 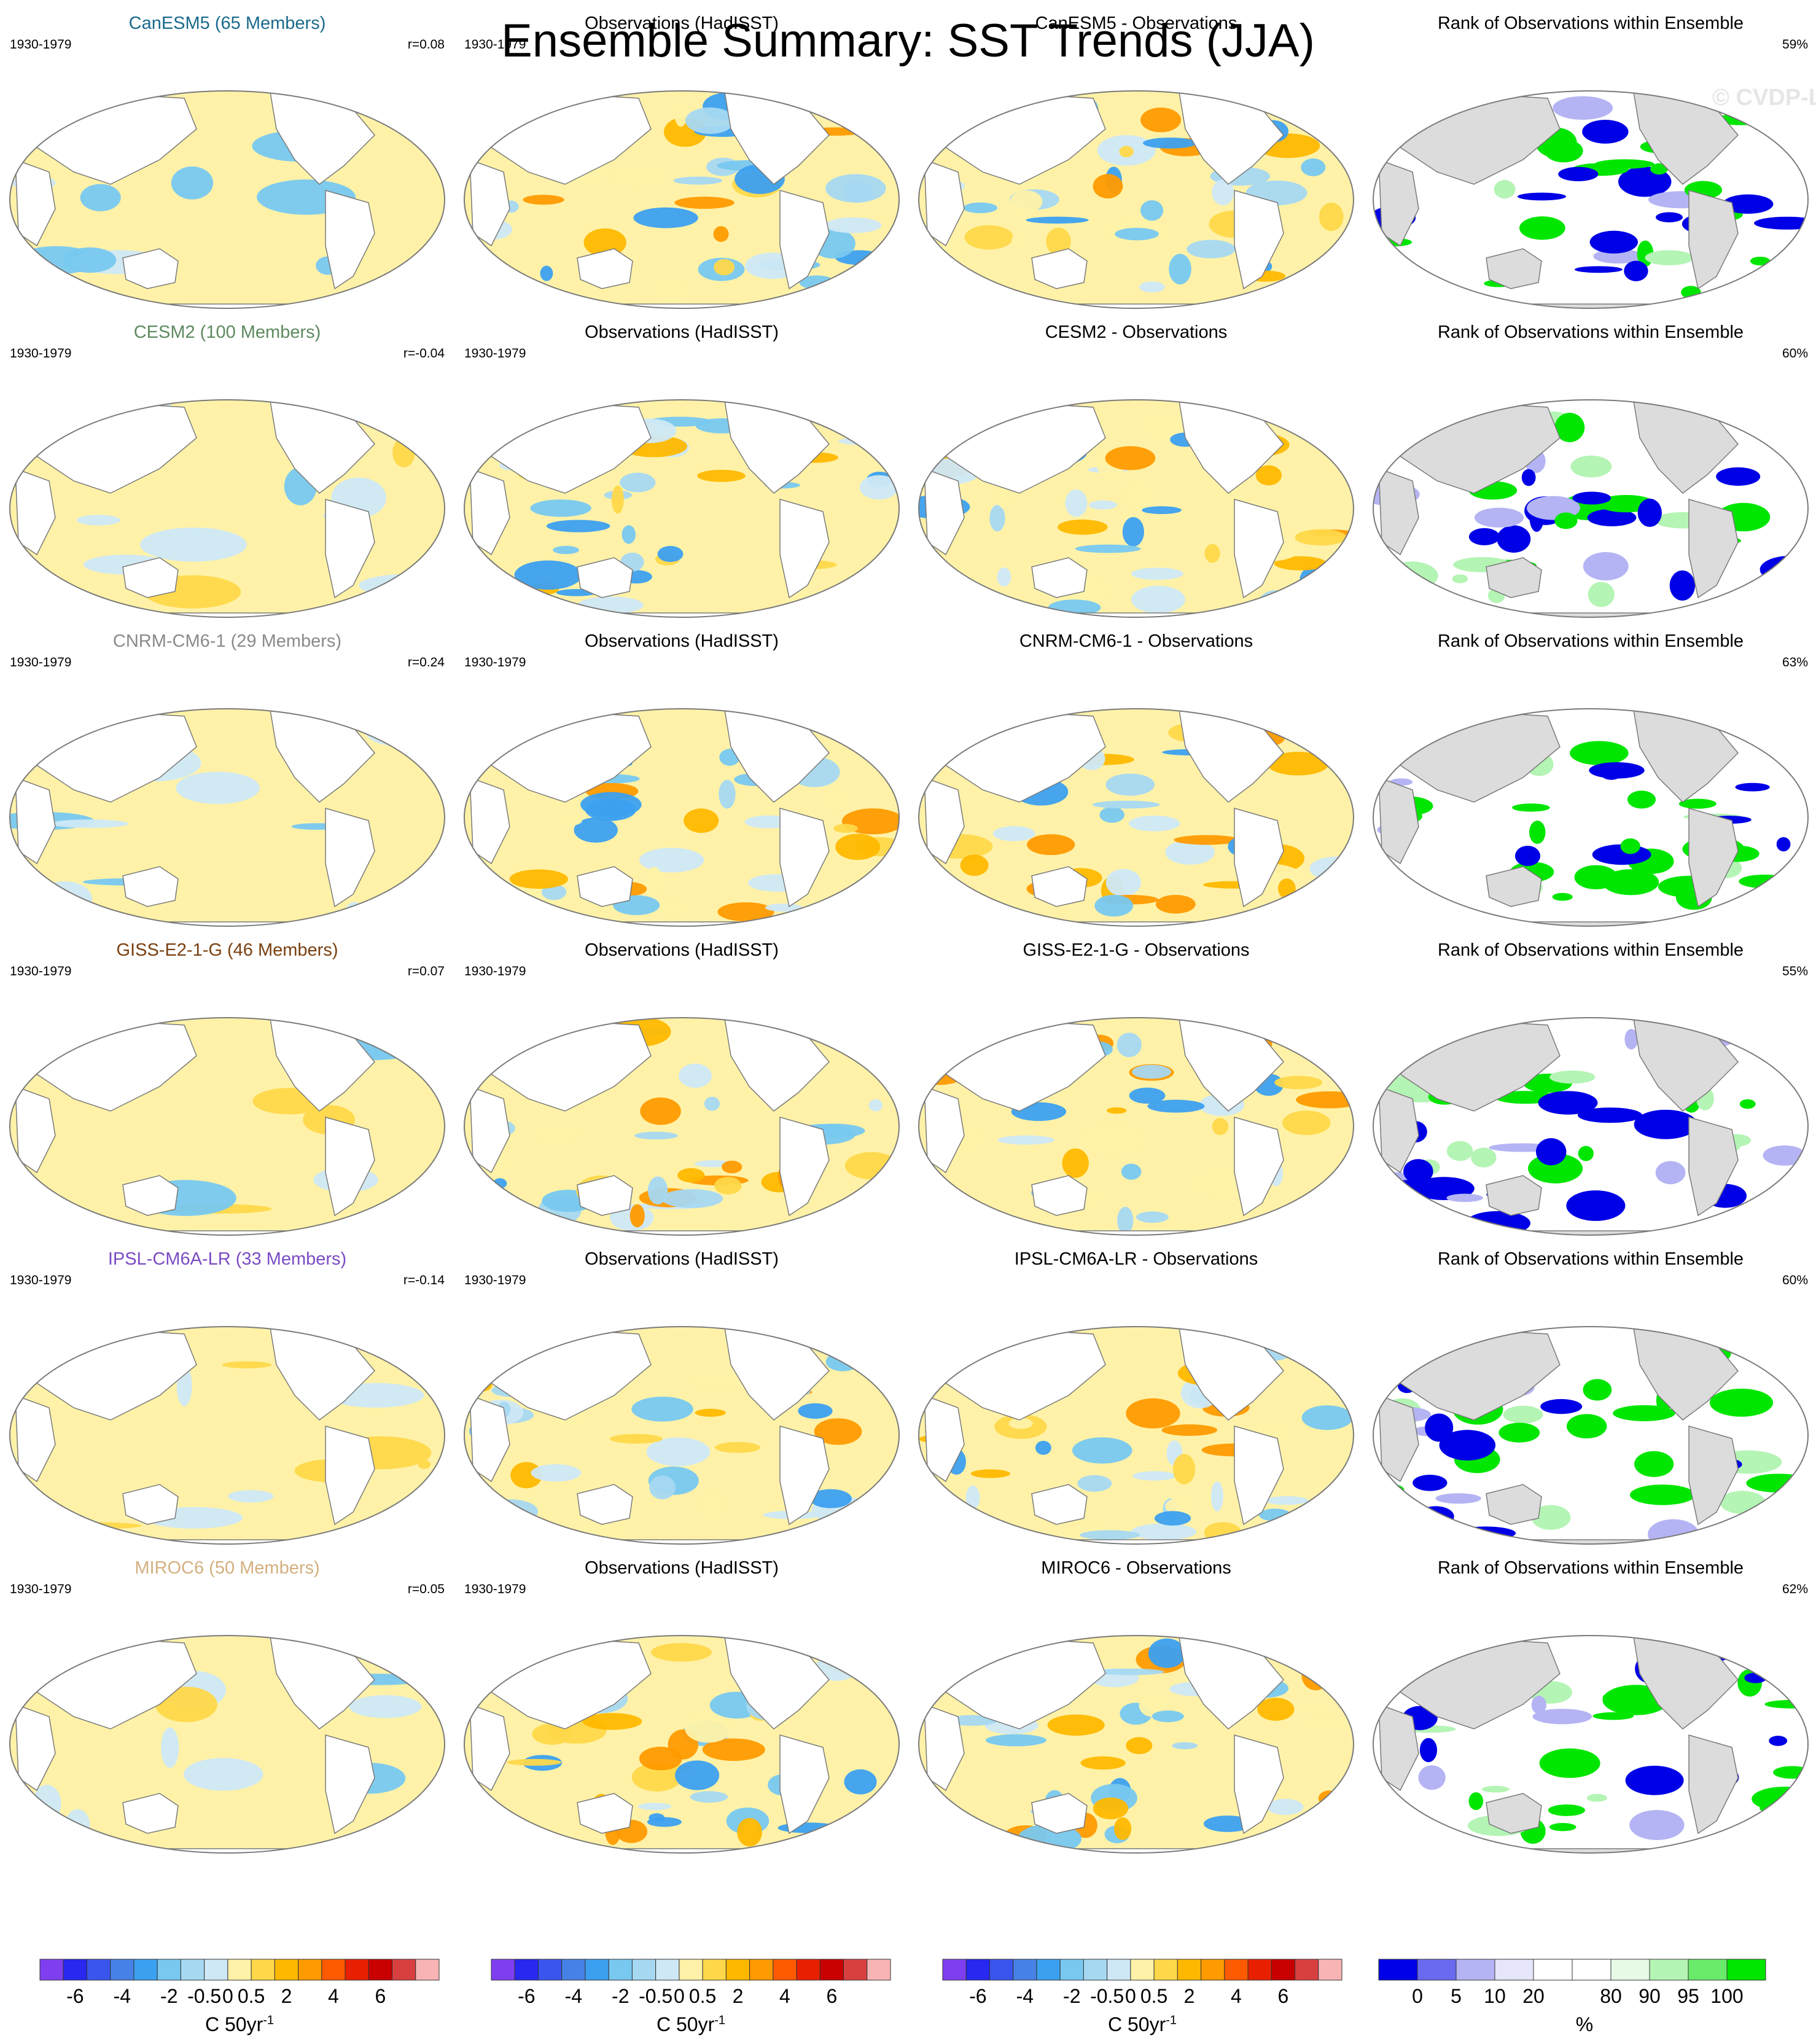 I want to click on panel-rank-row-3: Rank of Observations within Ensemble 63%, so click(x=1589, y=772).